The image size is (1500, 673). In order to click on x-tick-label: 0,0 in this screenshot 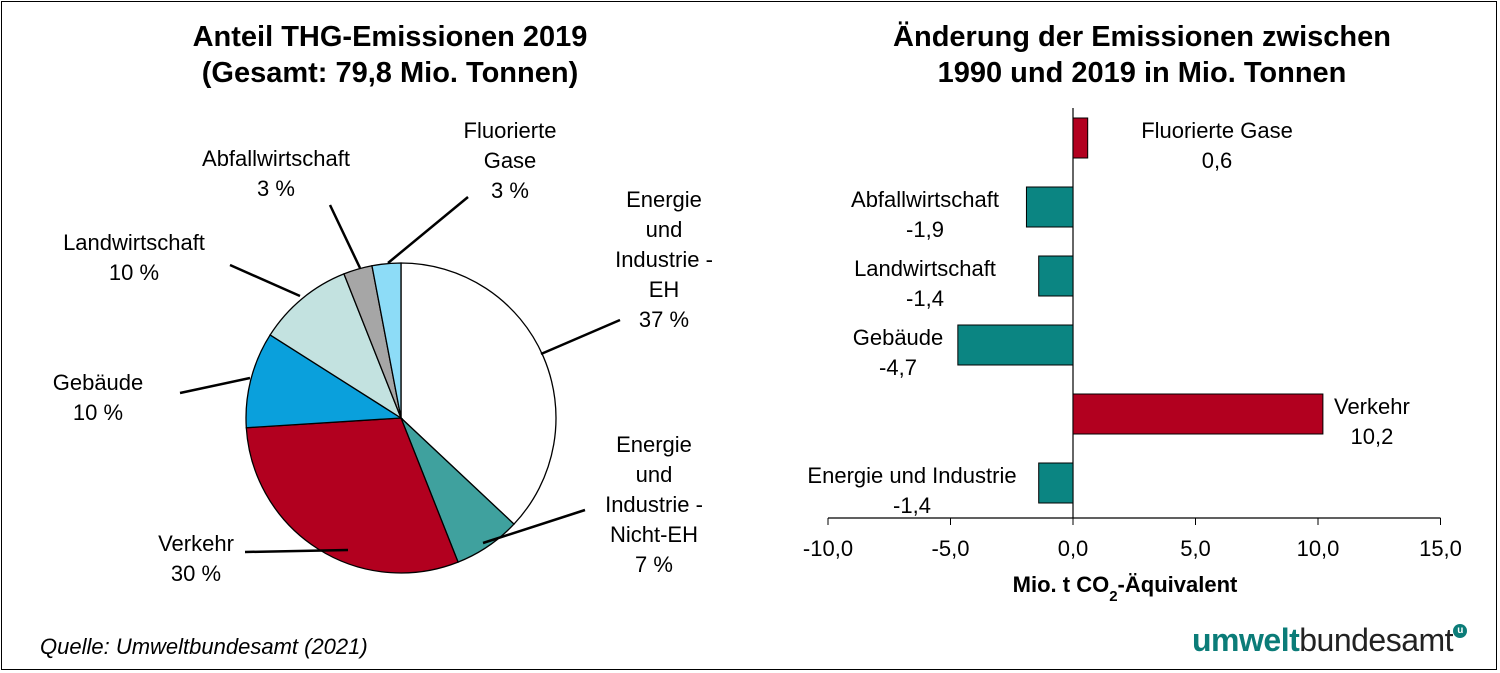, I will do `click(1073, 548)`.